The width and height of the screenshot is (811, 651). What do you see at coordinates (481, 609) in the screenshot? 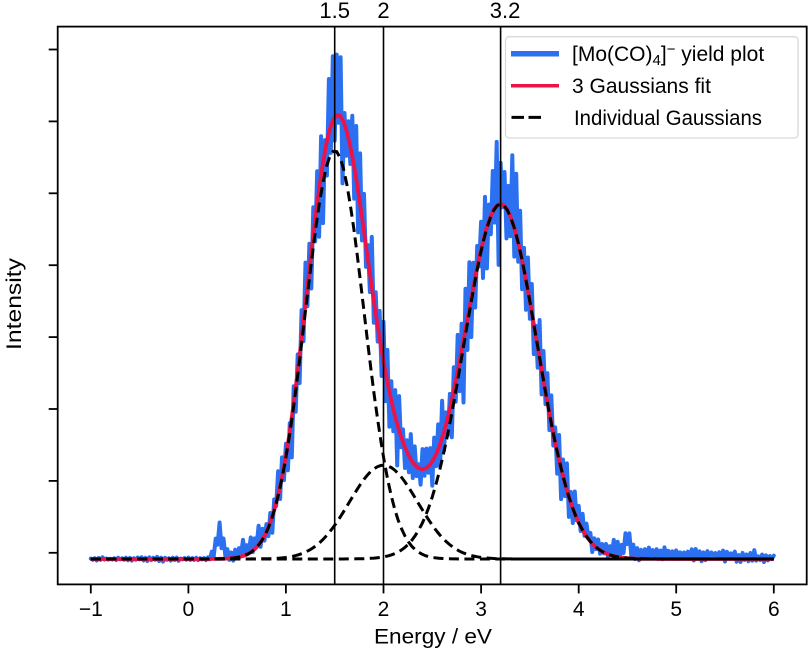
I see `svg-text: 3` at bounding box center [481, 609].